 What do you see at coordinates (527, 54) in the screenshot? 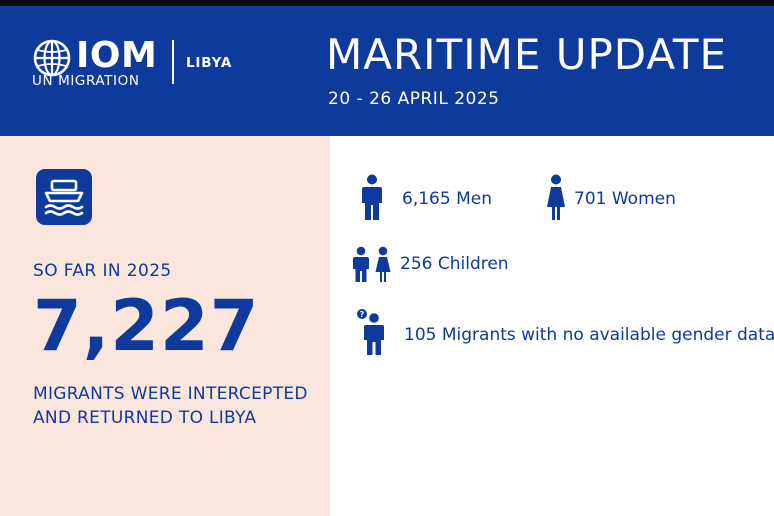
I see `page-title: MARITIME UPDATE` at bounding box center [527, 54].